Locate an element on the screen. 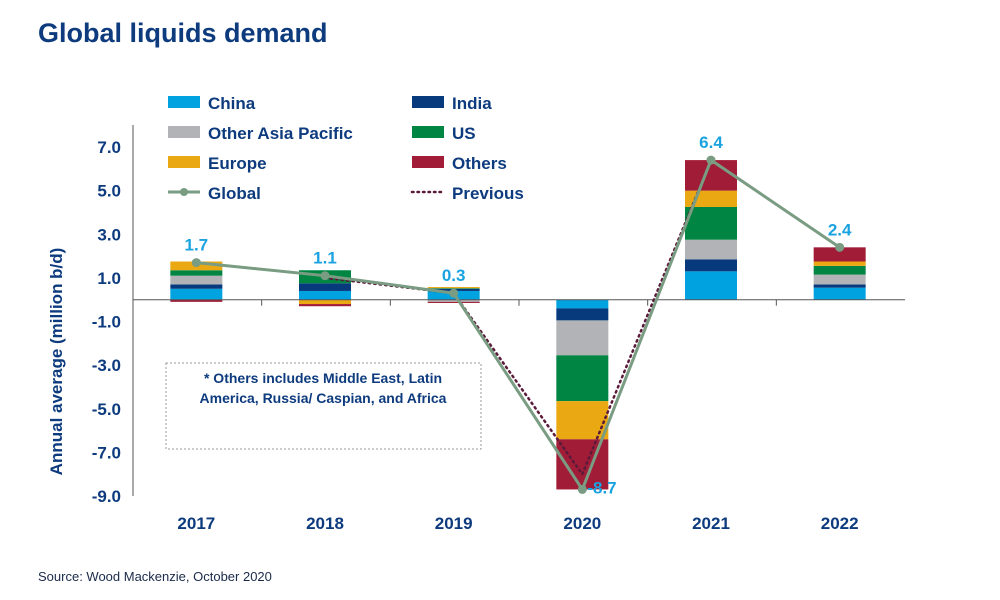 This screenshot has height=600, width=1000. y-tick-label: 5.0 is located at coordinates (109, 191).